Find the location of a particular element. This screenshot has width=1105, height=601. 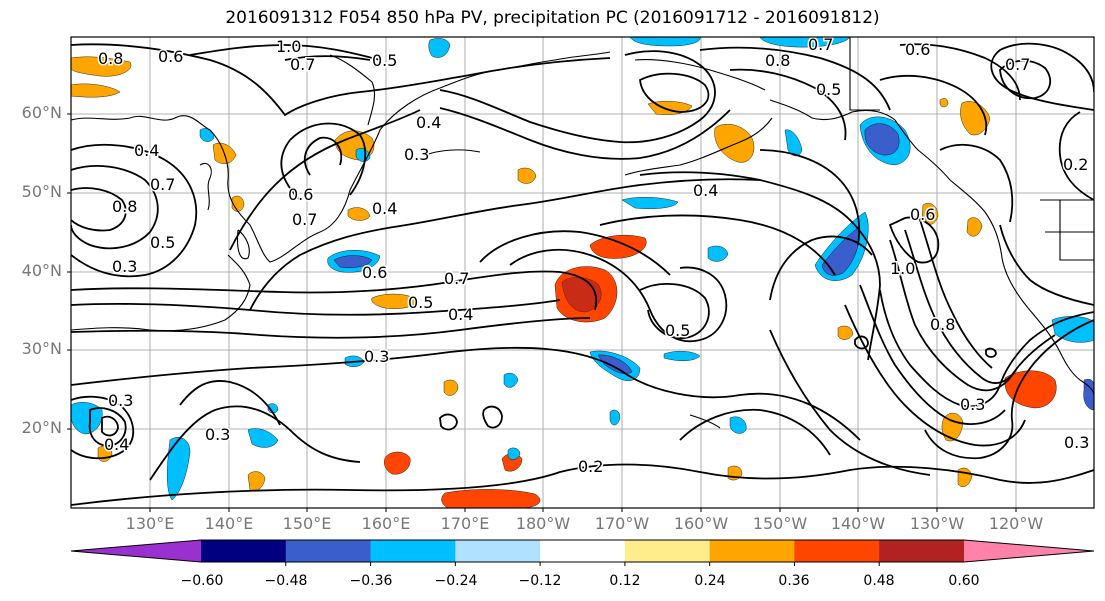

lon-label: 150°W is located at coordinates (780, 523).